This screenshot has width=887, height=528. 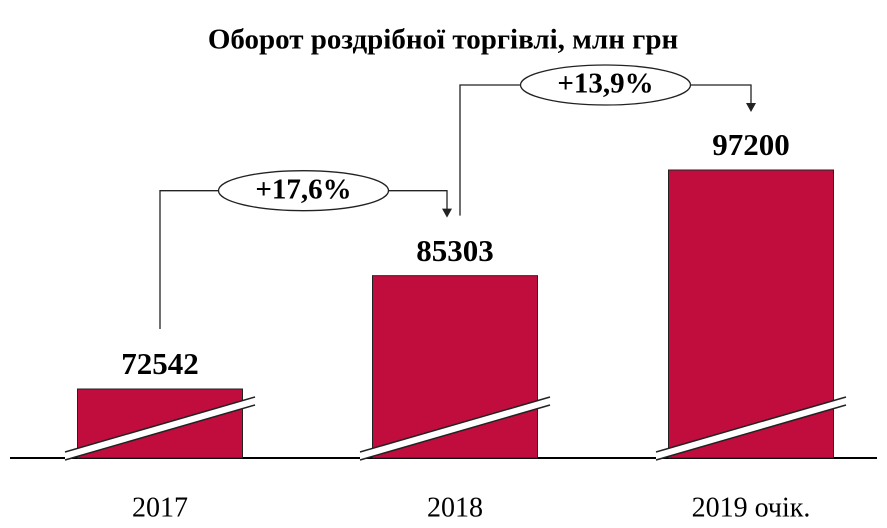 What do you see at coordinates (160, 507) in the screenshot?
I see `x-tick-label: 2017` at bounding box center [160, 507].